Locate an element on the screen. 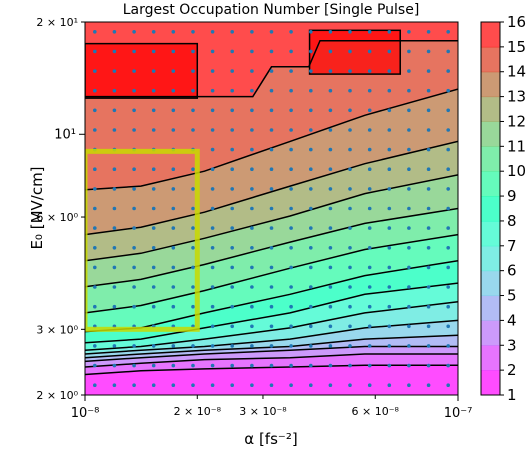 Image resolution: width=530 pixels, height=451 pixels. y-tick-label: 10¹ is located at coordinates (65, 134).